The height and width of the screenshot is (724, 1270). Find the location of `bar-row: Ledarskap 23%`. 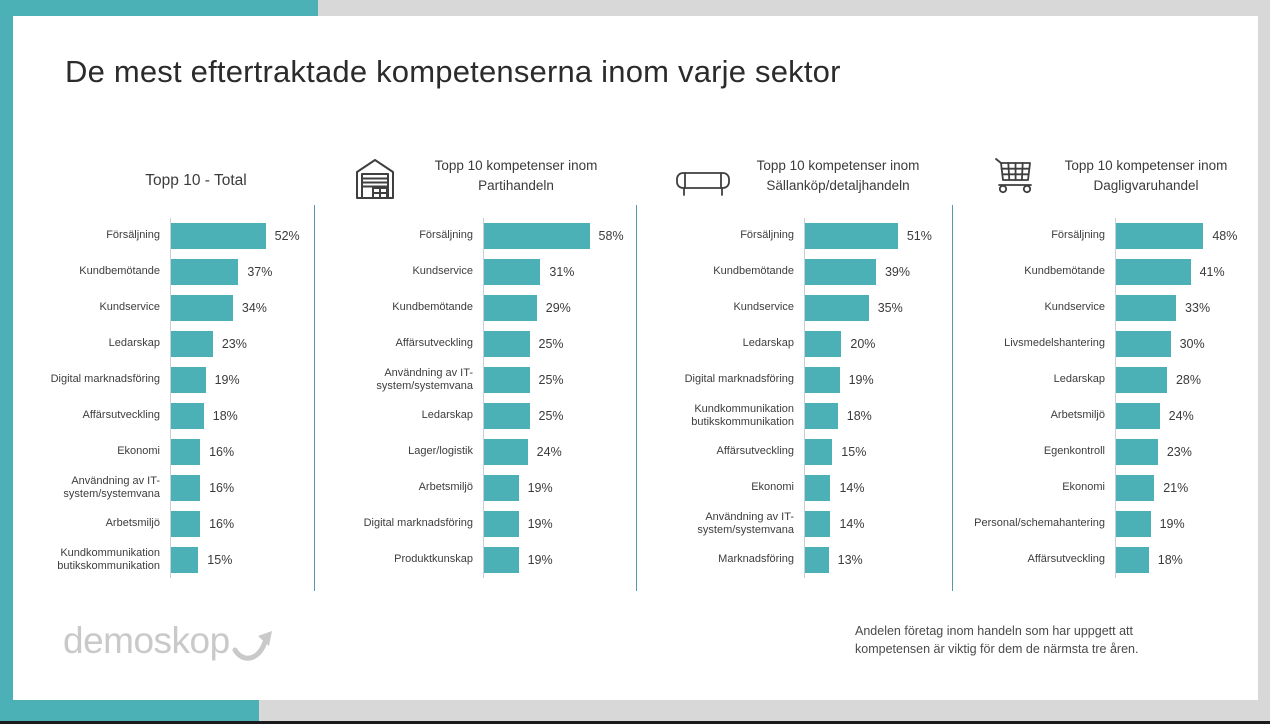

bar-row: Ledarskap 23% is located at coordinates (170, 344).